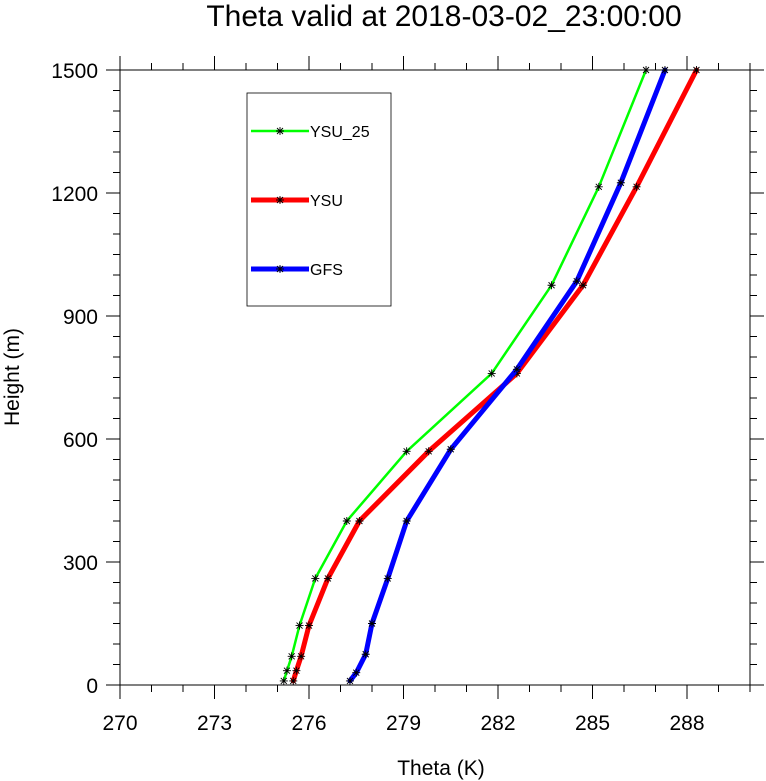 The height and width of the screenshot is (781, 766). Describe the element at coordinates (80, 563) in the screenshot. I see `y-tick-label: 300` at that location.